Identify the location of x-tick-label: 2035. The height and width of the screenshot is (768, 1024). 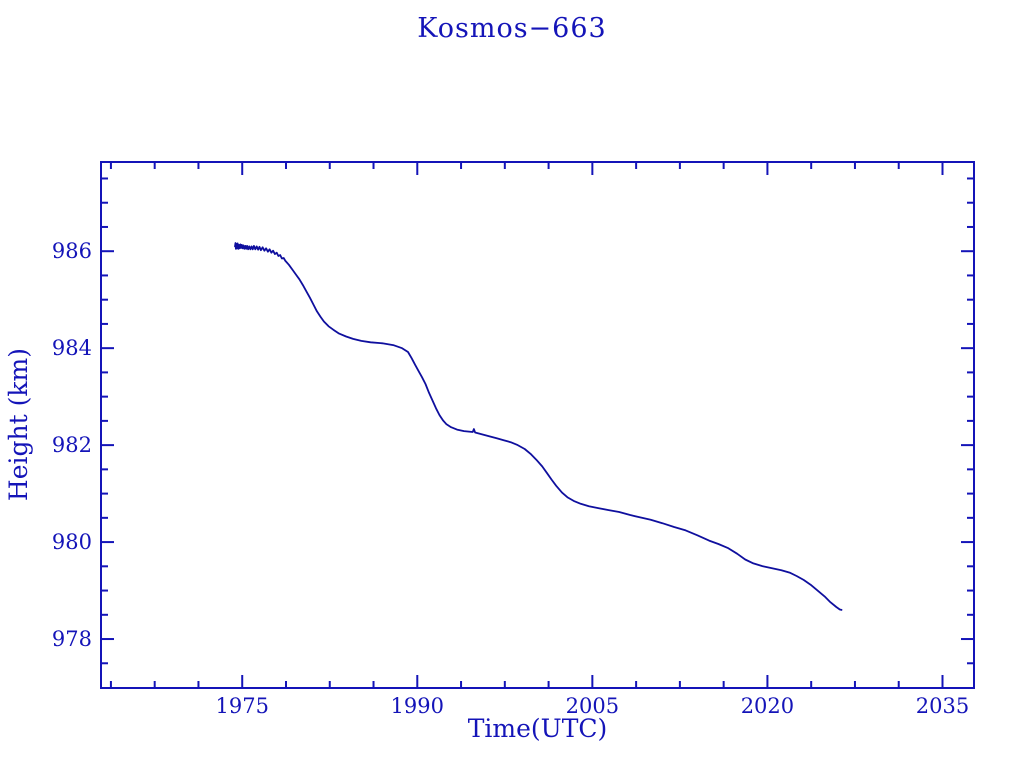
(942, 706).